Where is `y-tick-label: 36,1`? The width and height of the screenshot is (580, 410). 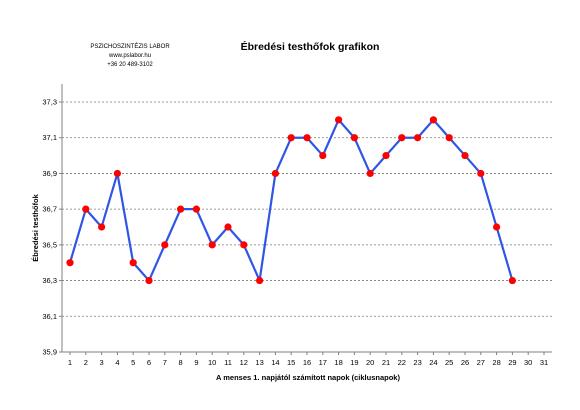 y-tick-label: 36,1 is located at coordinates (49, 316).